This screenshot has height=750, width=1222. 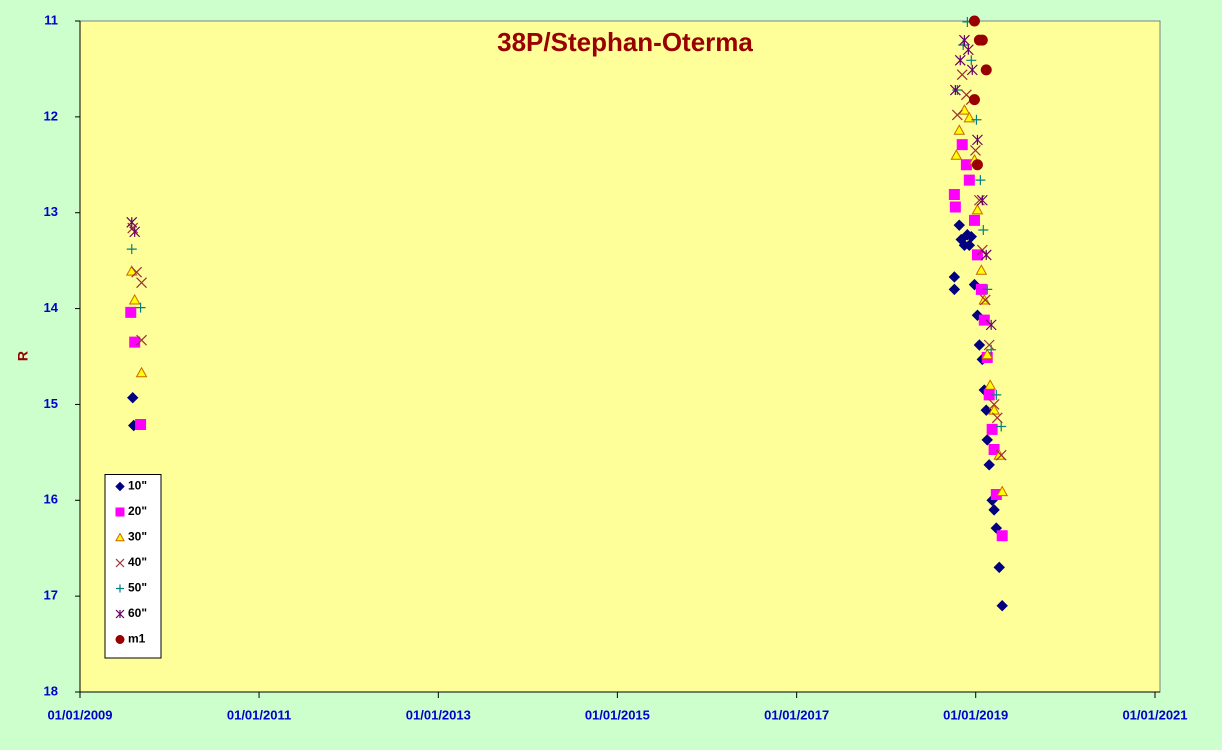 What do you see at coordinates (51, 115) in the screenshot?
I see `y-tick-label: 12` at bounding box center [51, 115].